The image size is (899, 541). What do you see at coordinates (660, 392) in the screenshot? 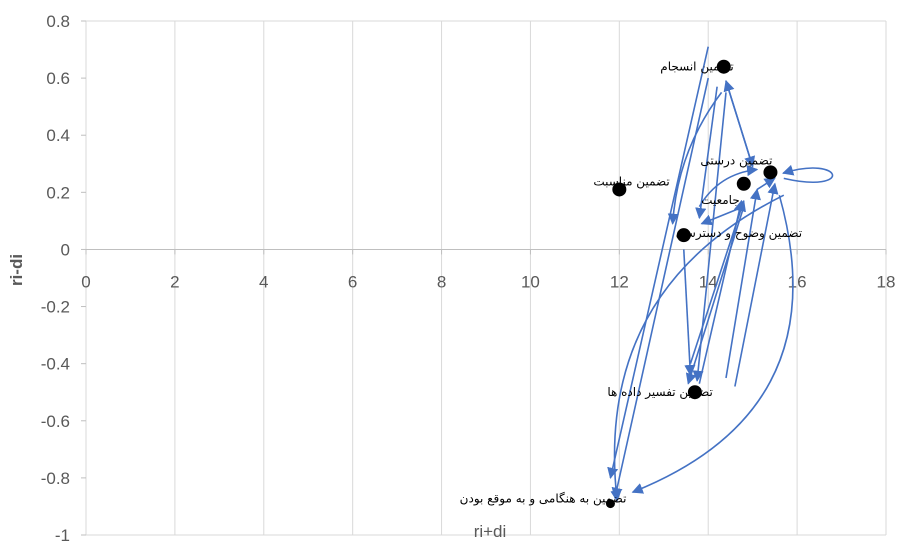
I see `point-label-p6: تضمین تفسیر داده ها` at bounding box center [660, 392].